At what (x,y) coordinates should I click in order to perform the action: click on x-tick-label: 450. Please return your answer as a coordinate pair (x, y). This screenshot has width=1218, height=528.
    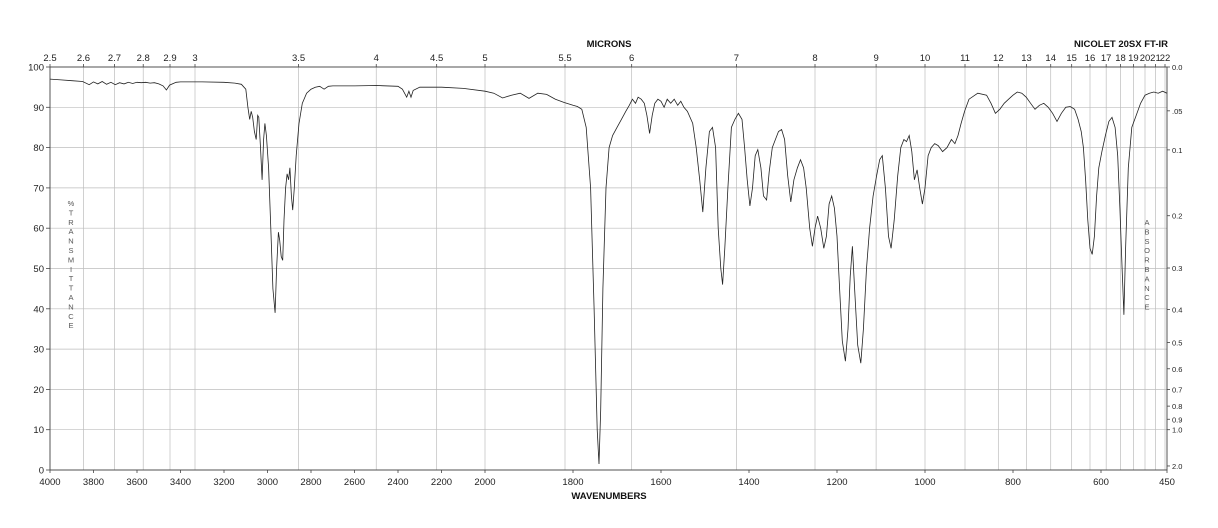
    Looking at the image, I should click on (1167, 482).